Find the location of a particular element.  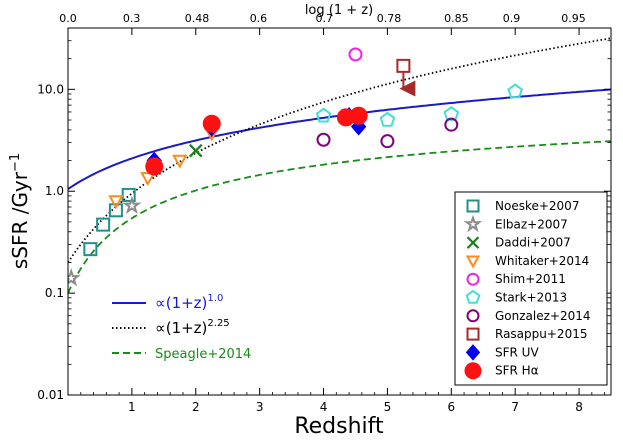

svg-text: sSFR /Gyr−1 is located at coordinates (20, 211).